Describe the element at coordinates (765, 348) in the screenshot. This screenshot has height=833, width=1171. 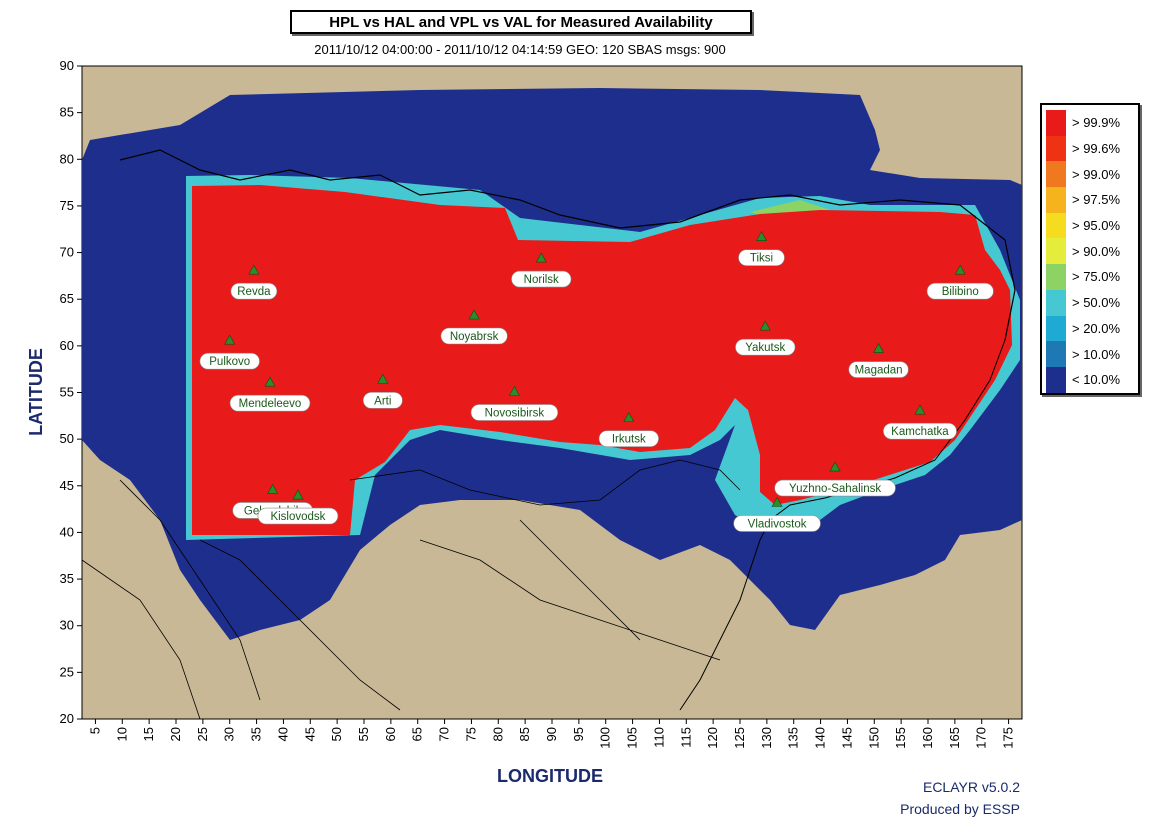
I see `station-name: Yakutsk` at that location.